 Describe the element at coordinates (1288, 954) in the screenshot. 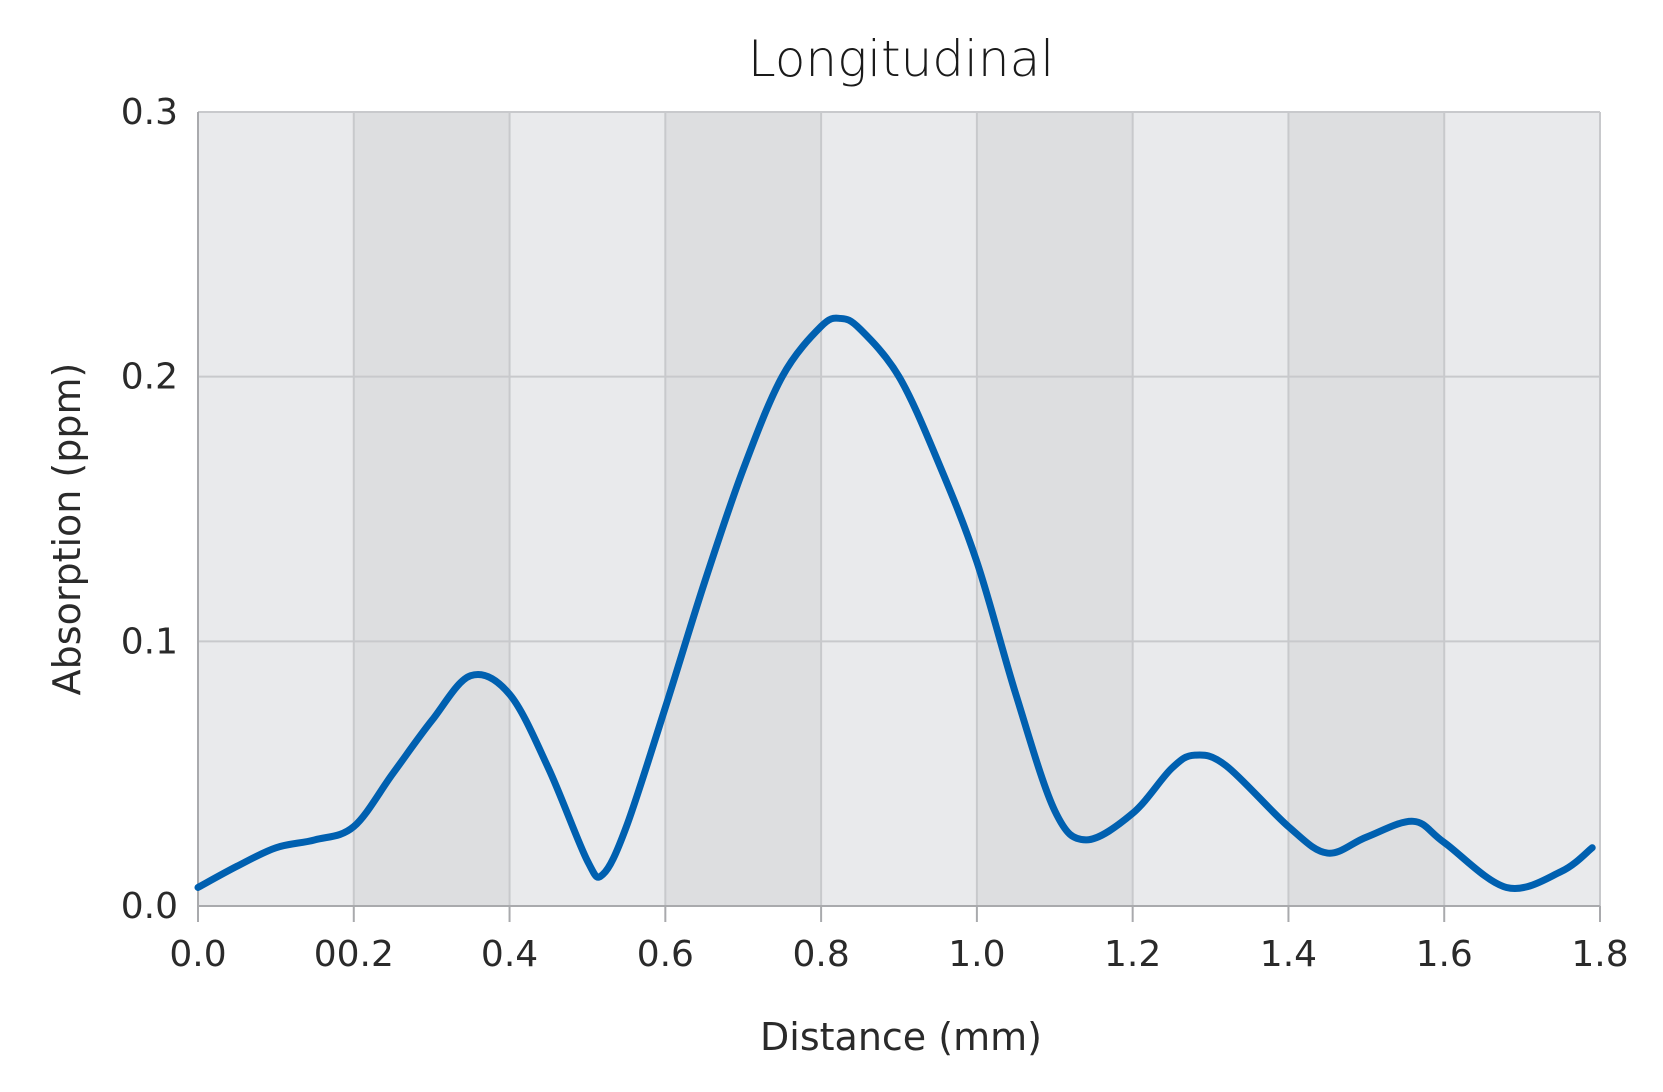

I see `x-tick-label: 1.4` at that location.